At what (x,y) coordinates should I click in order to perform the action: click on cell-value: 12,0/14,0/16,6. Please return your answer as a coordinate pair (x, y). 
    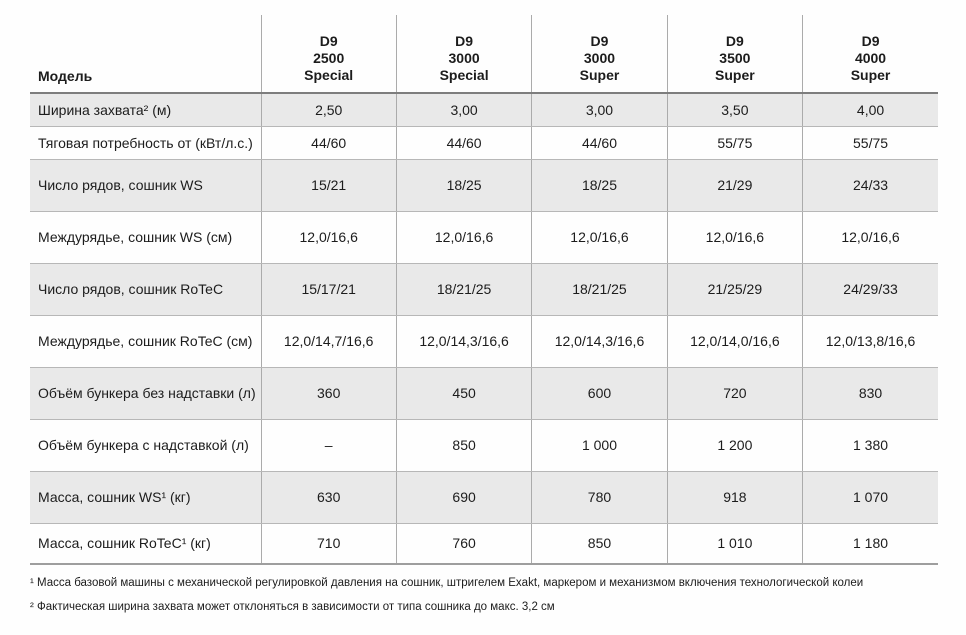
    Looking at the image, I should click on (734, 341).